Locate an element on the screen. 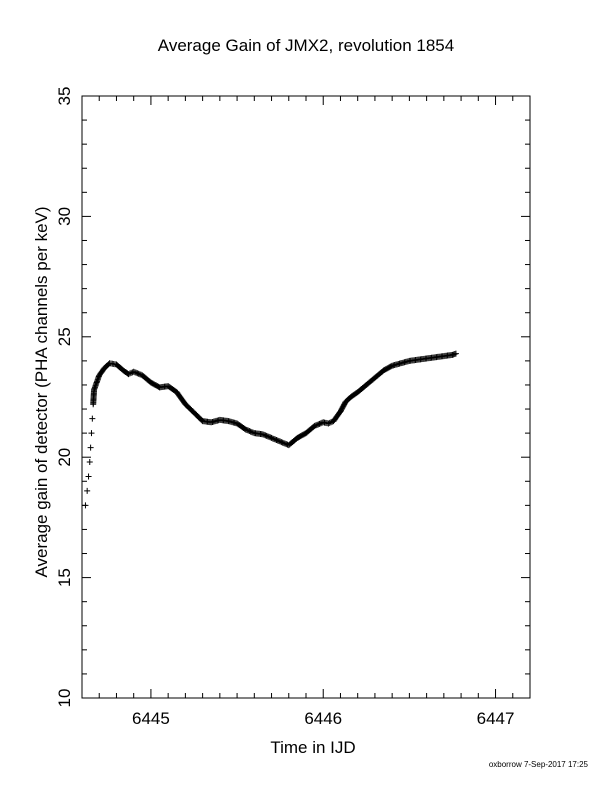 This screenshot has width=612, height=792. x-tick-label: 6445 is located at coordinates (151, 718).